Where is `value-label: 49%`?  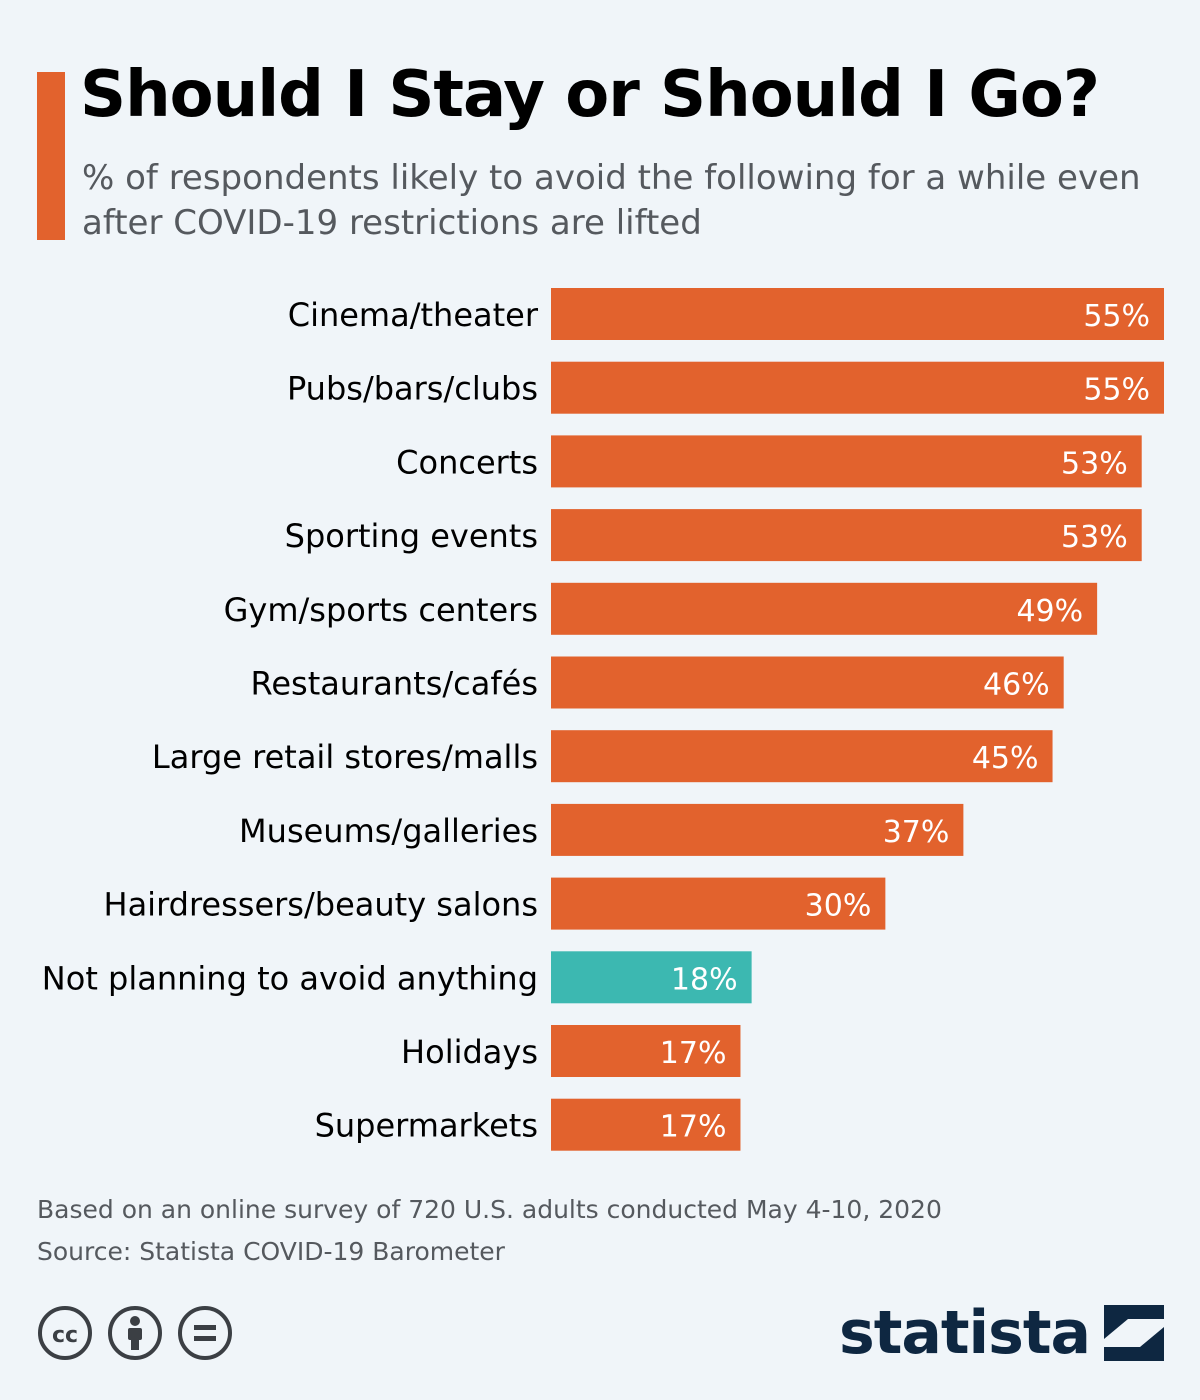 value-label: 49% is located at coordinates (1049, 611).